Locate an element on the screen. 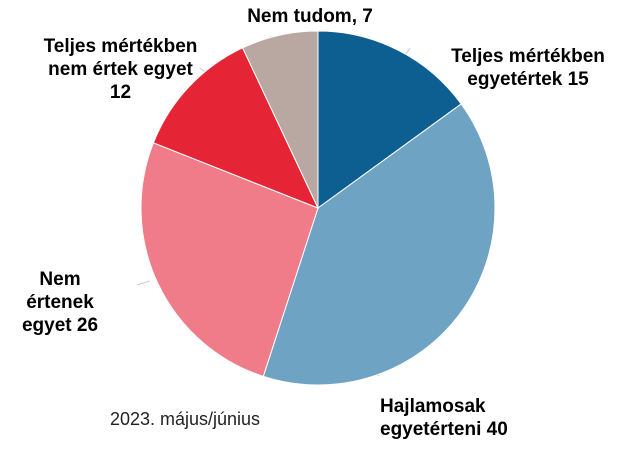 The height and width of the screenshot is (450, 617). leader-line is located at coordinates (143, 283).